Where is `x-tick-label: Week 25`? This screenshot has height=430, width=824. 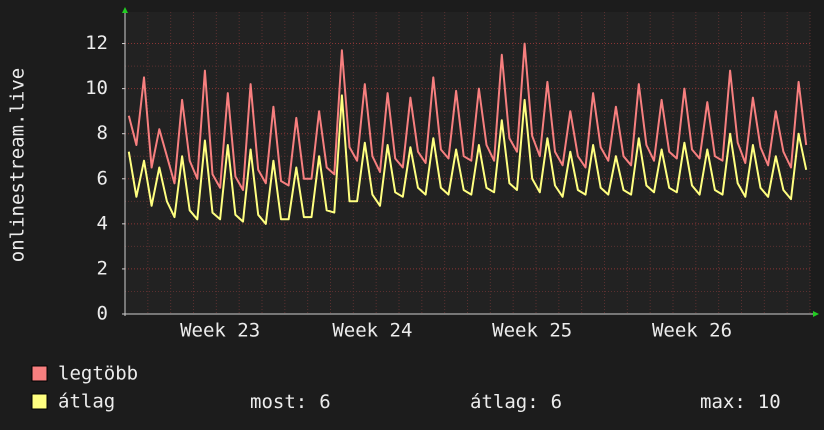
x-tick-label: Week 25 is located at coordinates (532, 331).